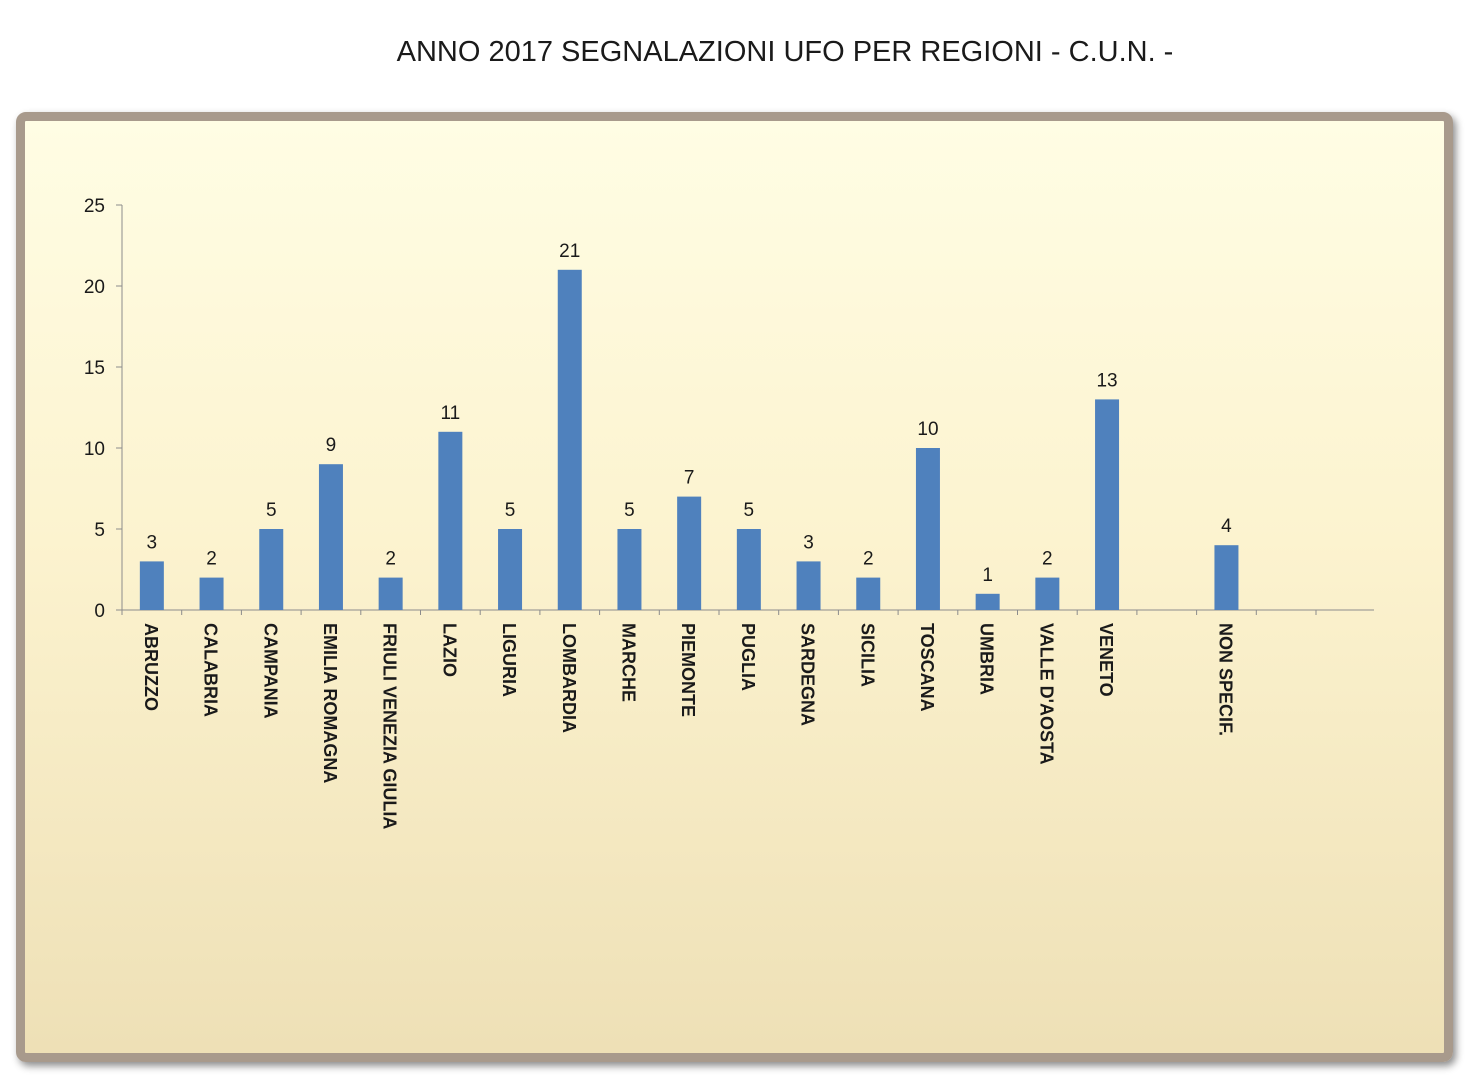  I want to click on y-tick-label: 10, so click(94, 449).